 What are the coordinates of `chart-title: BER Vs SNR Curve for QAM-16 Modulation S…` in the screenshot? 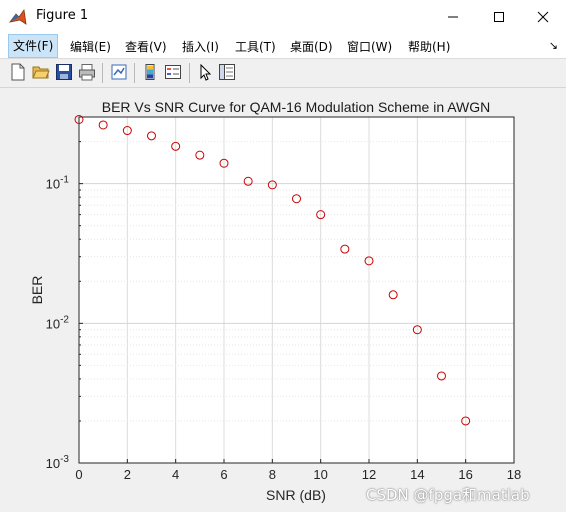 It's located at (296, 107).